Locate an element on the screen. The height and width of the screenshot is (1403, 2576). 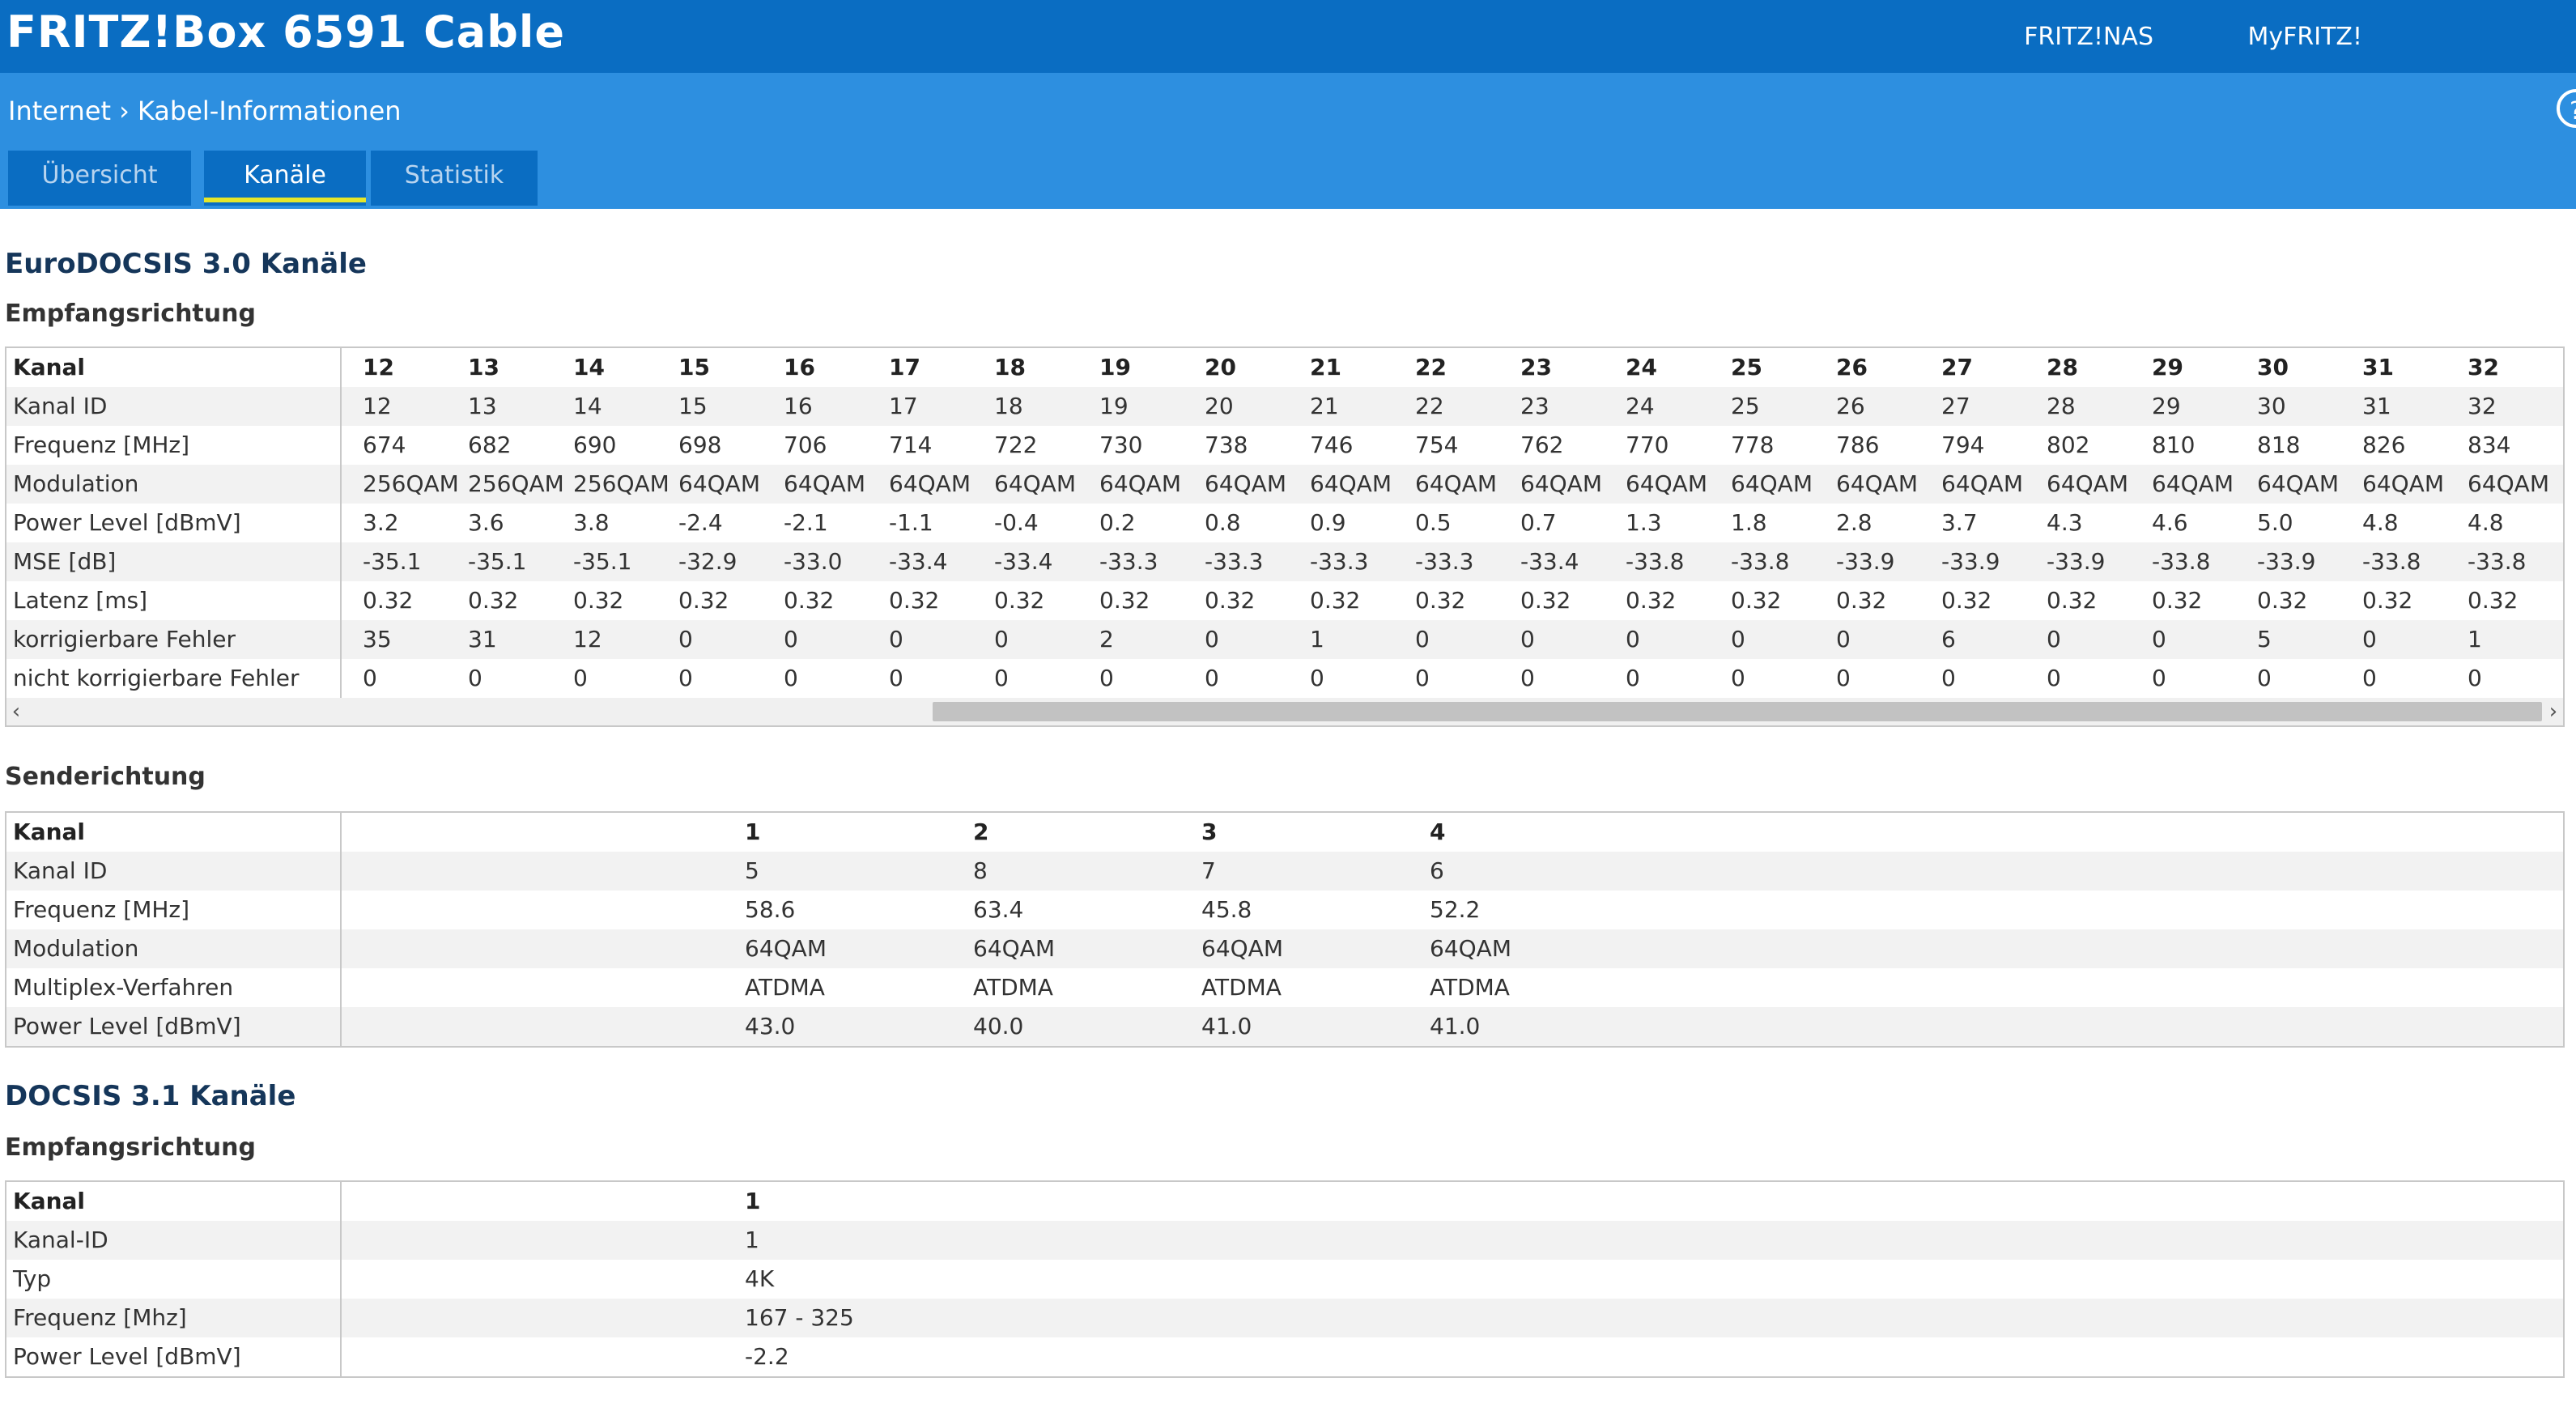
top-header: FRITZ!Box 6591 Cable FRITZ!NAS MyFRITZ! is located at coordinates (1288, 36).